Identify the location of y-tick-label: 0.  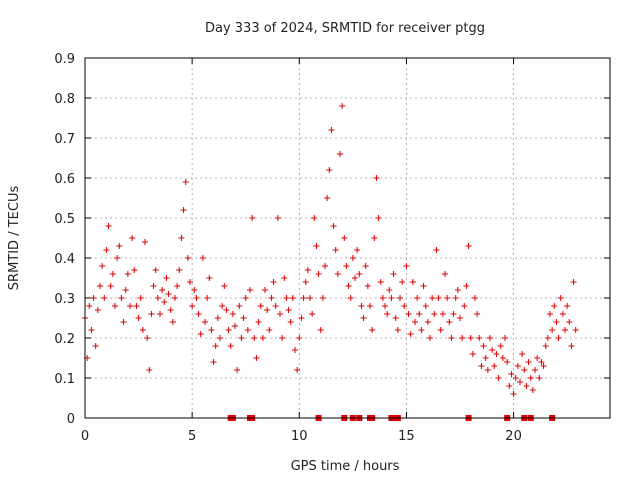
(71, 419).